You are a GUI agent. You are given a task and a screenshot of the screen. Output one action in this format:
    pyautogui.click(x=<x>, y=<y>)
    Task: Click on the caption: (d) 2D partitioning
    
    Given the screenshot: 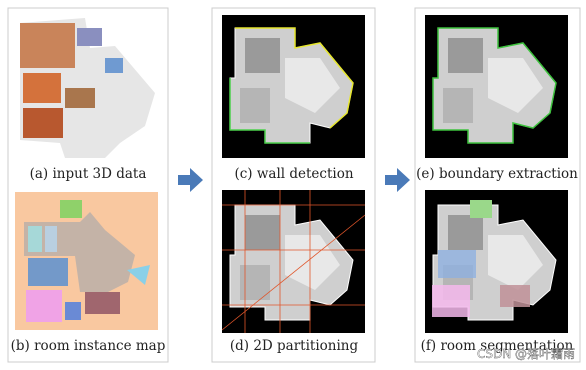 What is the action you would take?
    pyautogui.click(x=294, y=346)
    